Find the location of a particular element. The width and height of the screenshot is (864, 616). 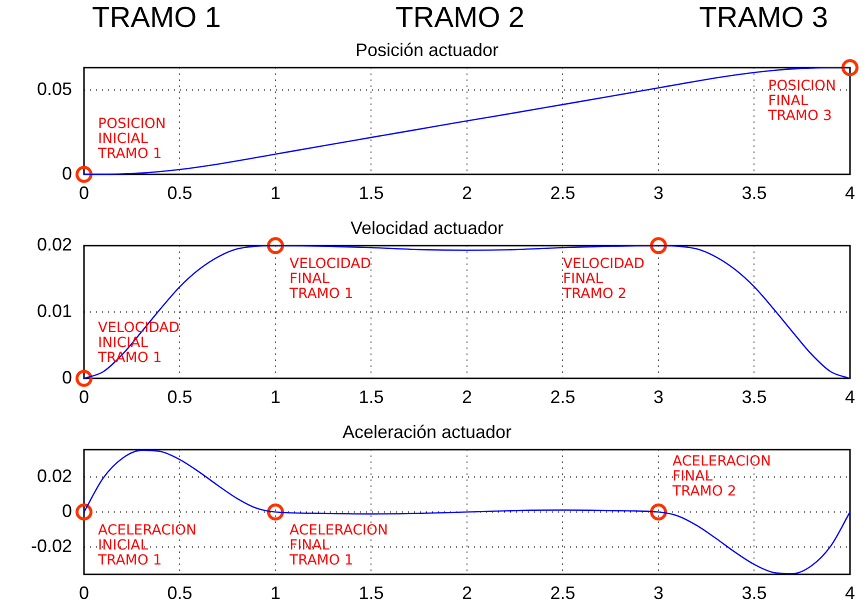

chart-title: Velocidad actuador is located at coordinates (427, 228).